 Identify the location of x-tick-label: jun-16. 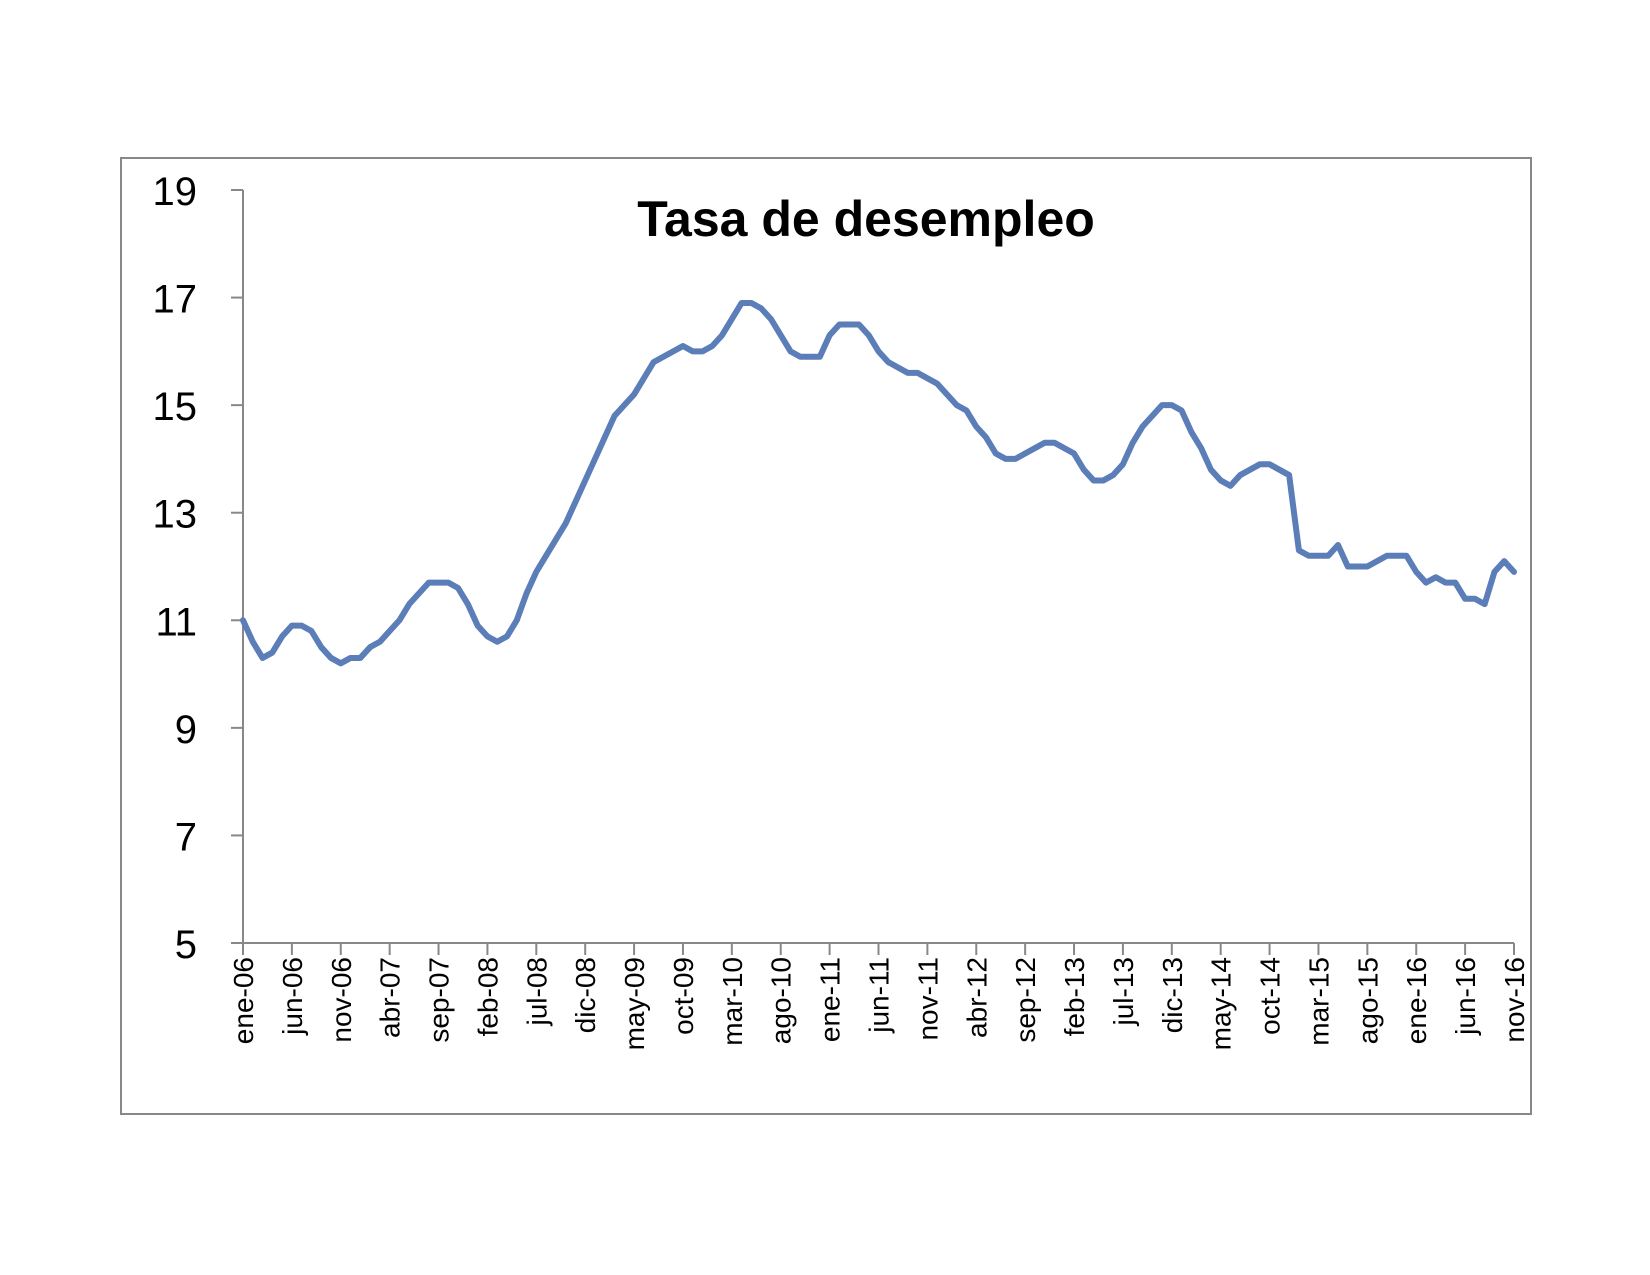
(1465, 996).